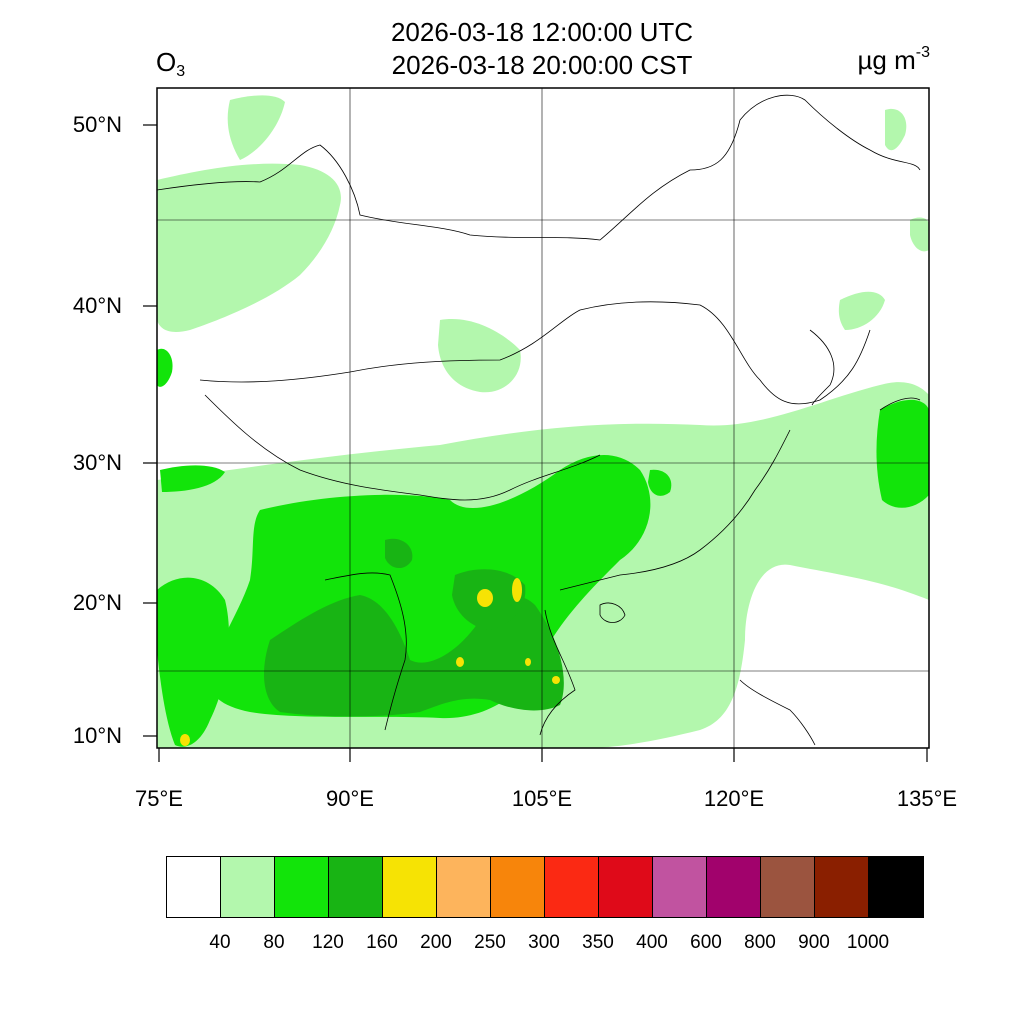 This screenshot has height=1024, width=1024. I want to click on species-main: O, so click(166, 62).